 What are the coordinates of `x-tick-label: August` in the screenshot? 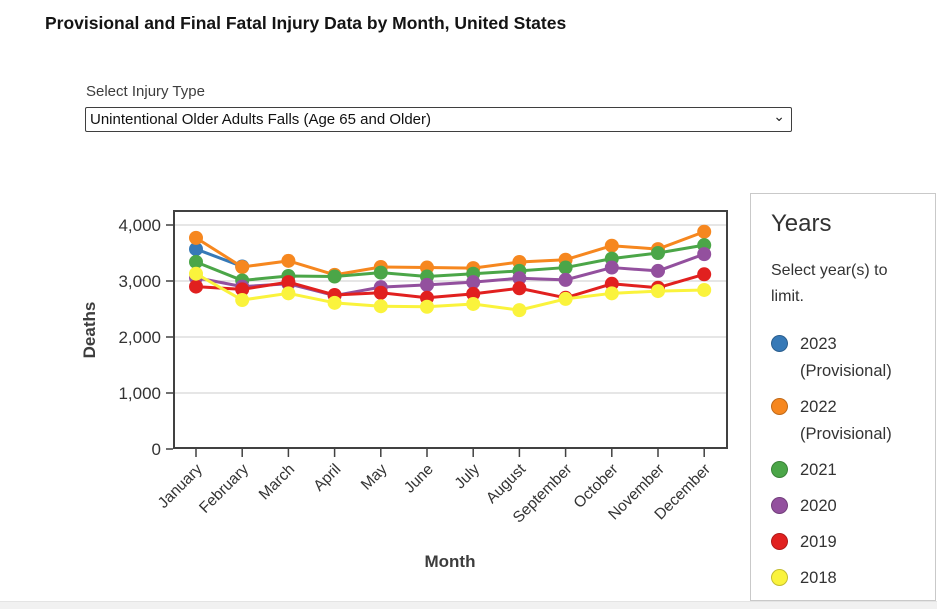 It's located at (506, 483).